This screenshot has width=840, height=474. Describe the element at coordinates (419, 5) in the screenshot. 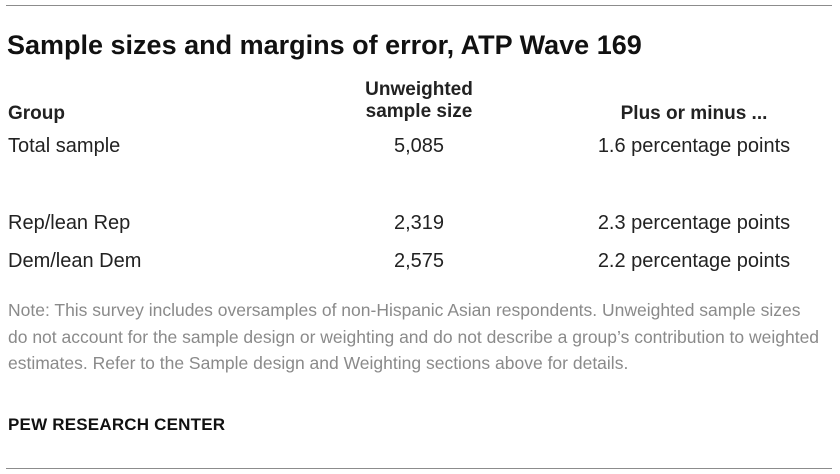

I see `top-divider` at that location.